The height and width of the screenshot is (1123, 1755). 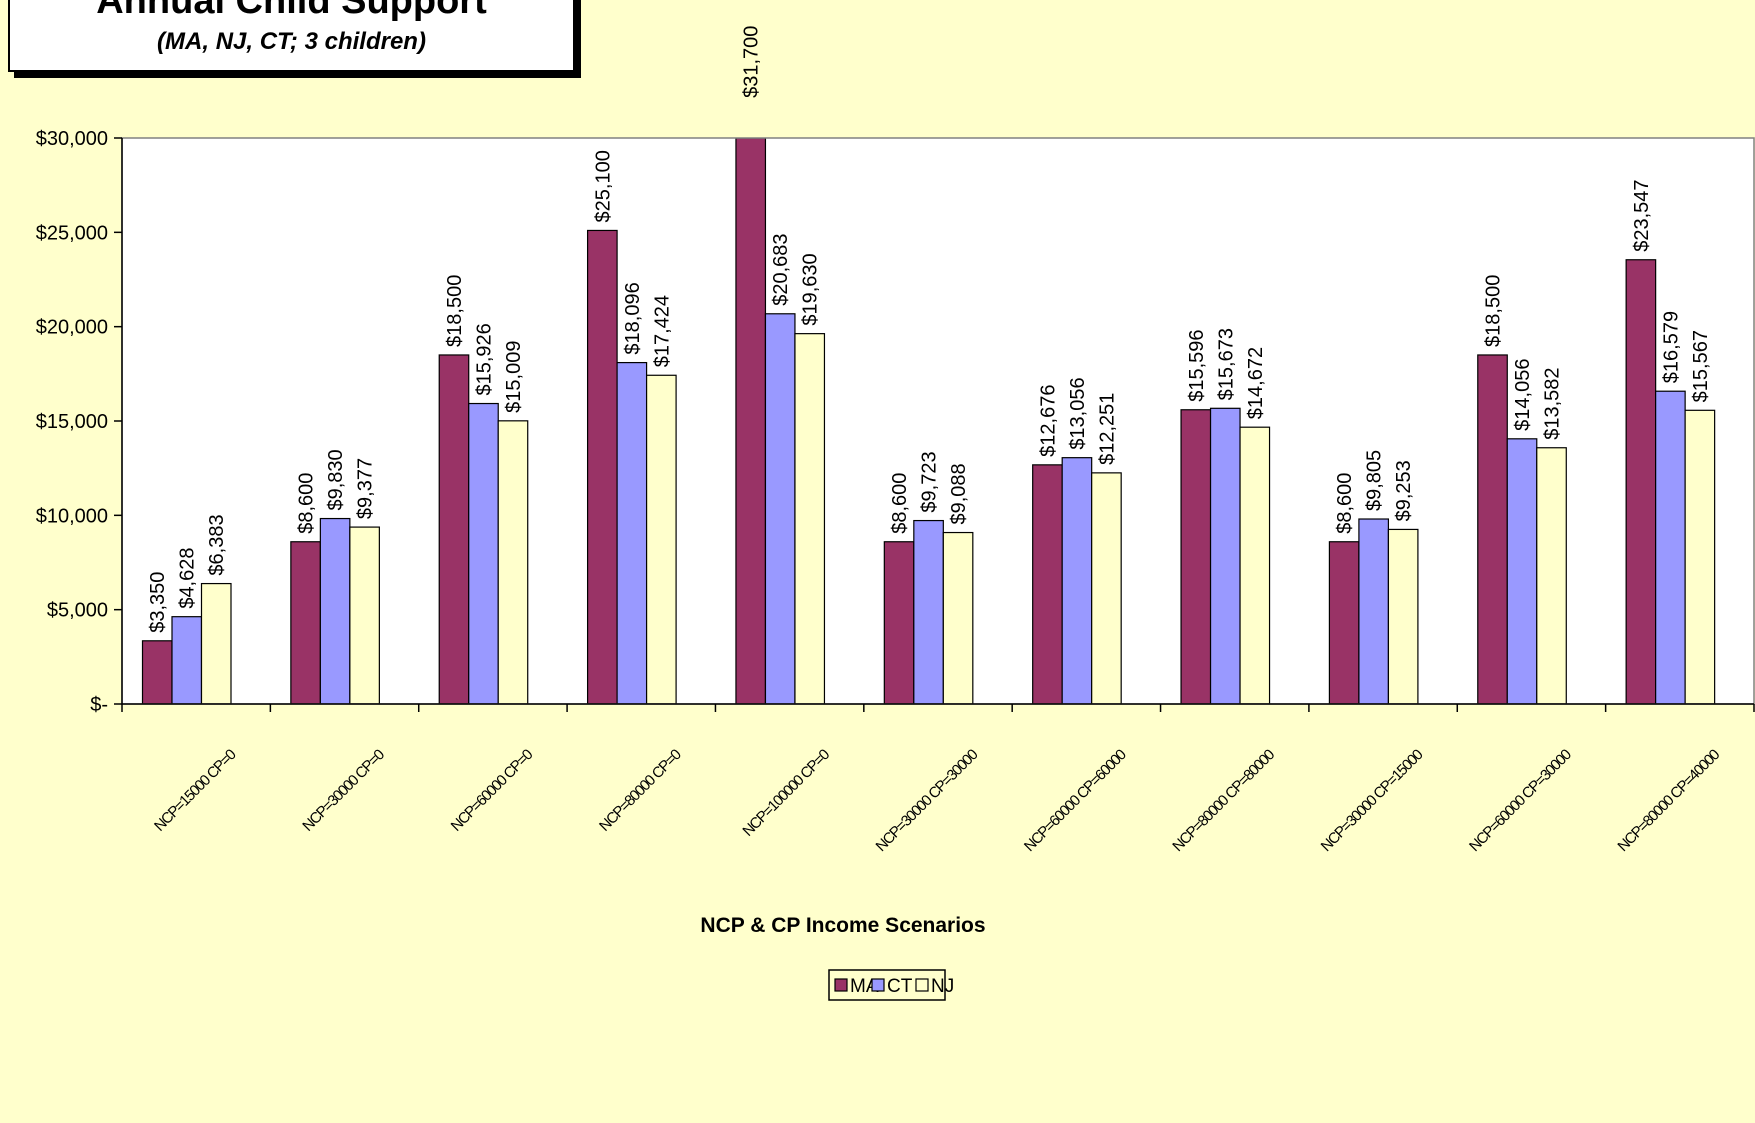 I want to click on data-label: $9,253, so click(x=1404, y=490).